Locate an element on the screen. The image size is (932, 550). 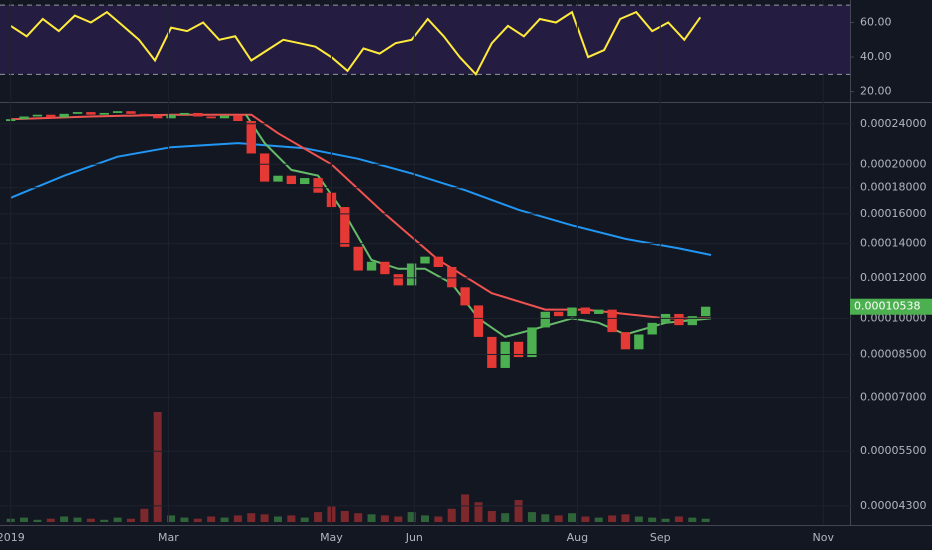
rsi-pane is located at coordinates (425, 40).